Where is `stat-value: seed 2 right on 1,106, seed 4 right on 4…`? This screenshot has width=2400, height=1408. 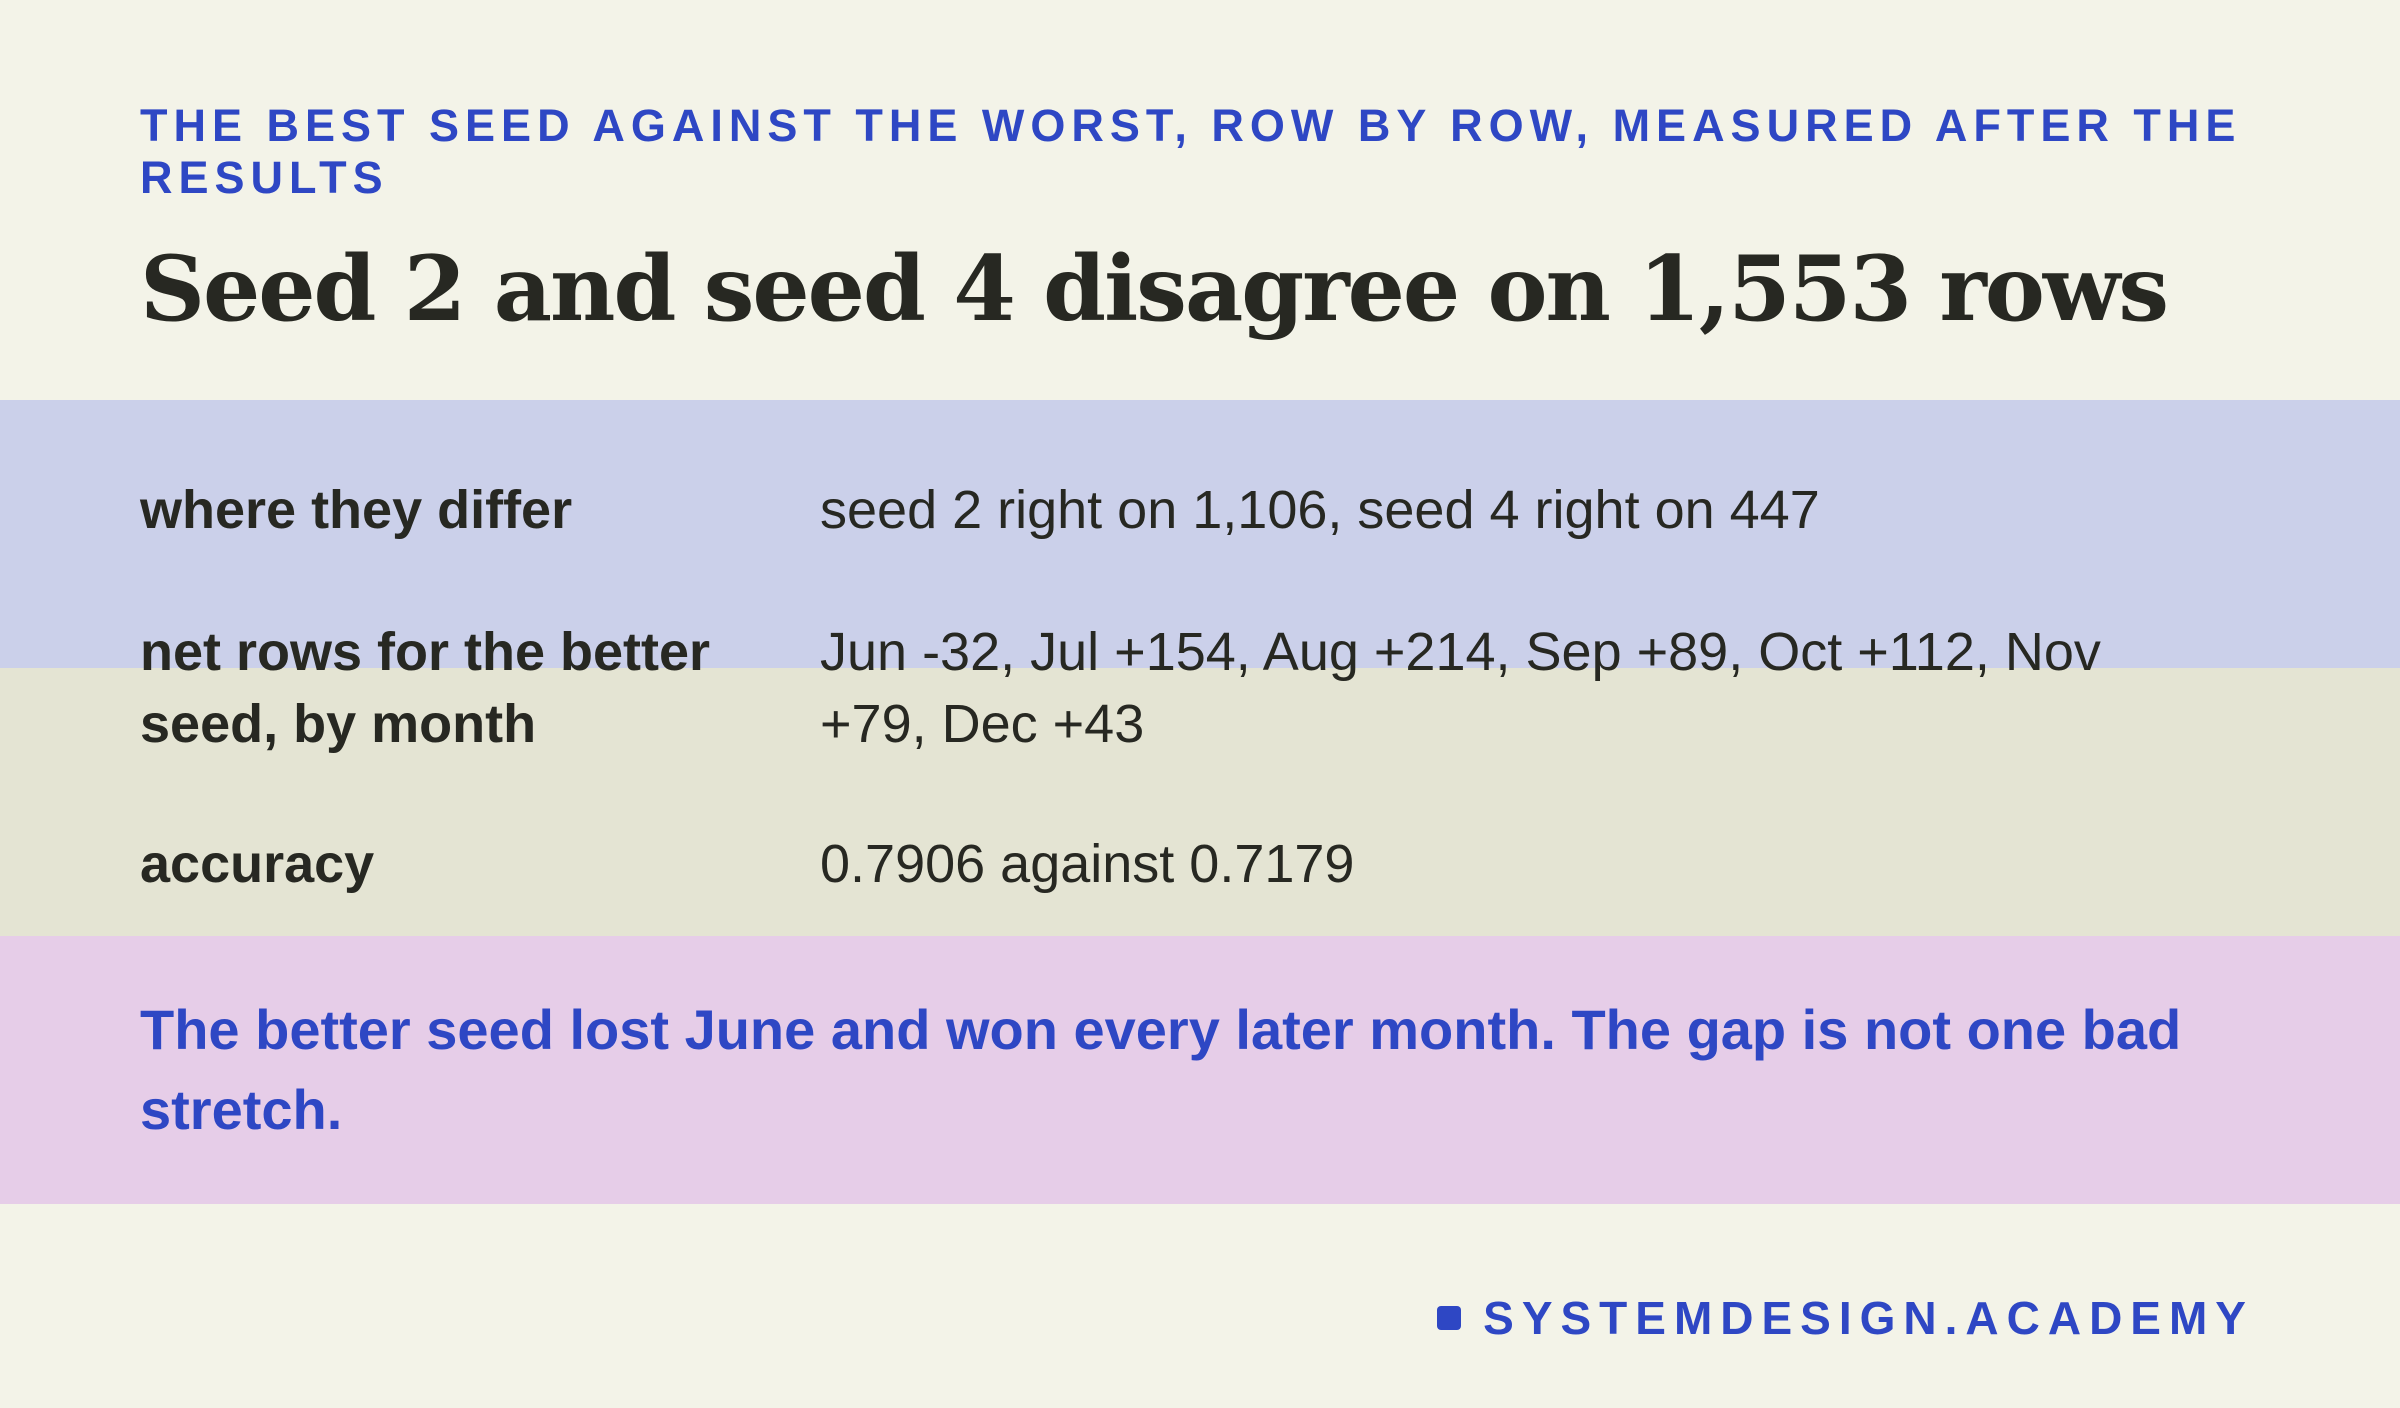 stat-value: seed 2 right on 1,106, seed 4 right on 4… is located at coordinates (1320, 510).